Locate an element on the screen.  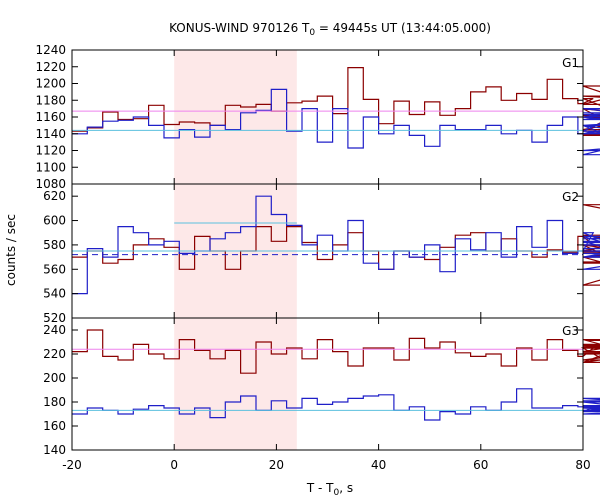
y-tick-label: 520 is located at coordinates (54, 318).